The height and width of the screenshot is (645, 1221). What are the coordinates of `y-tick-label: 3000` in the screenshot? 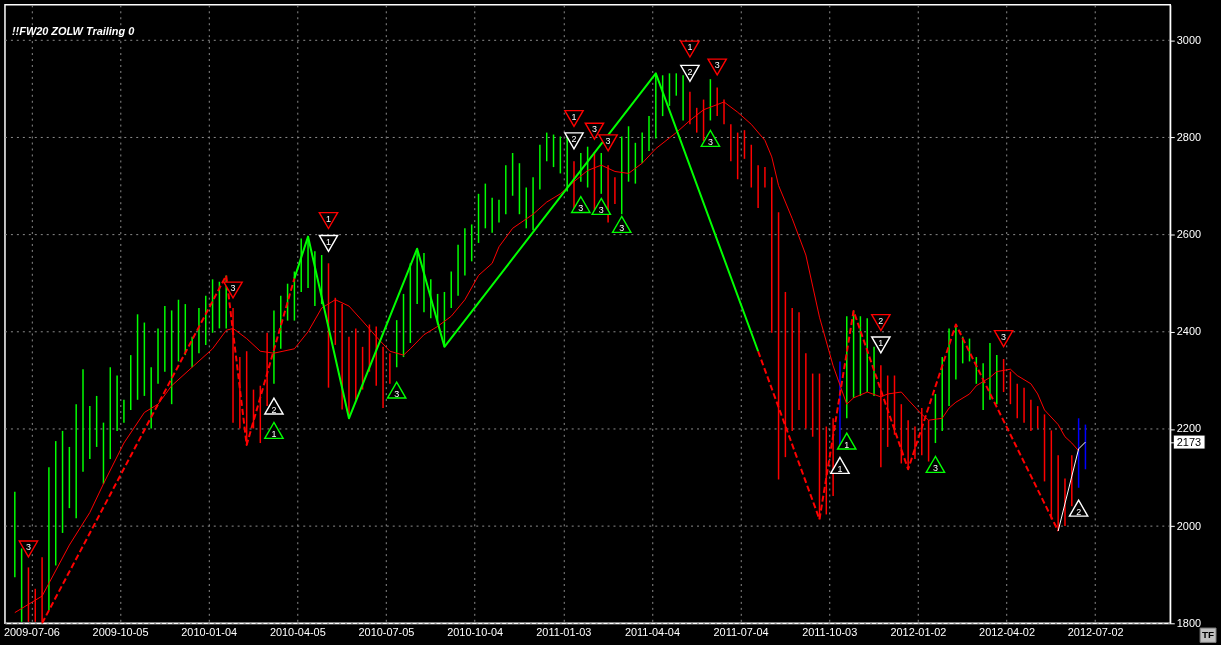 It's located at (1189, 39).